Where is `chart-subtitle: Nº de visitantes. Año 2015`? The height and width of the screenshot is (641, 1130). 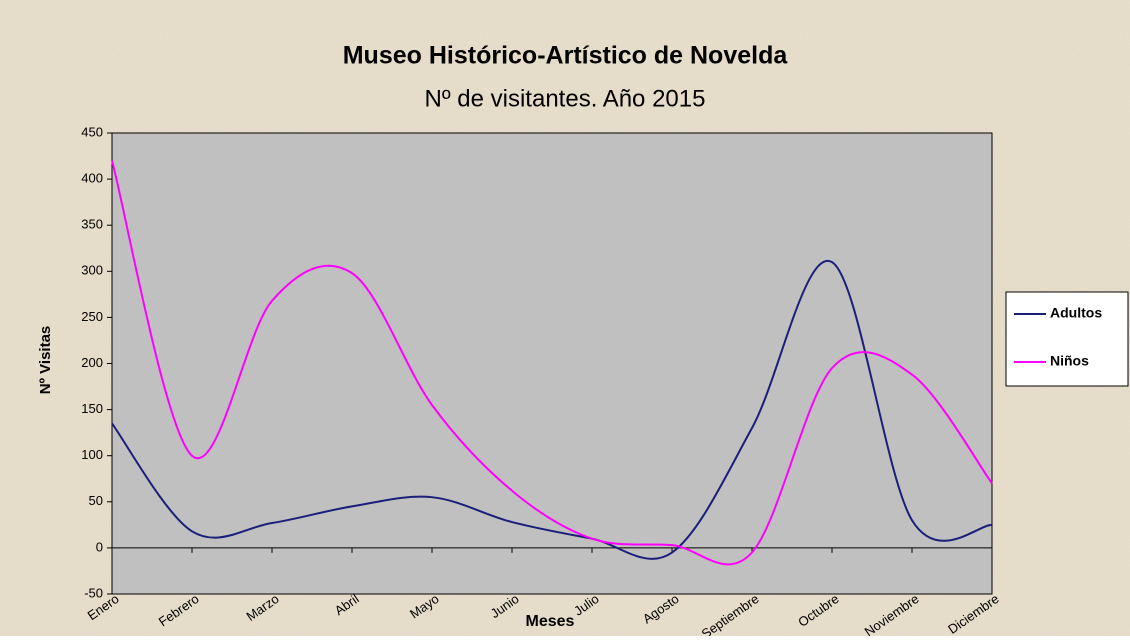 chart-subtitle: Nº de visitantes. Año 2015 is located at coordinates (565, 98).